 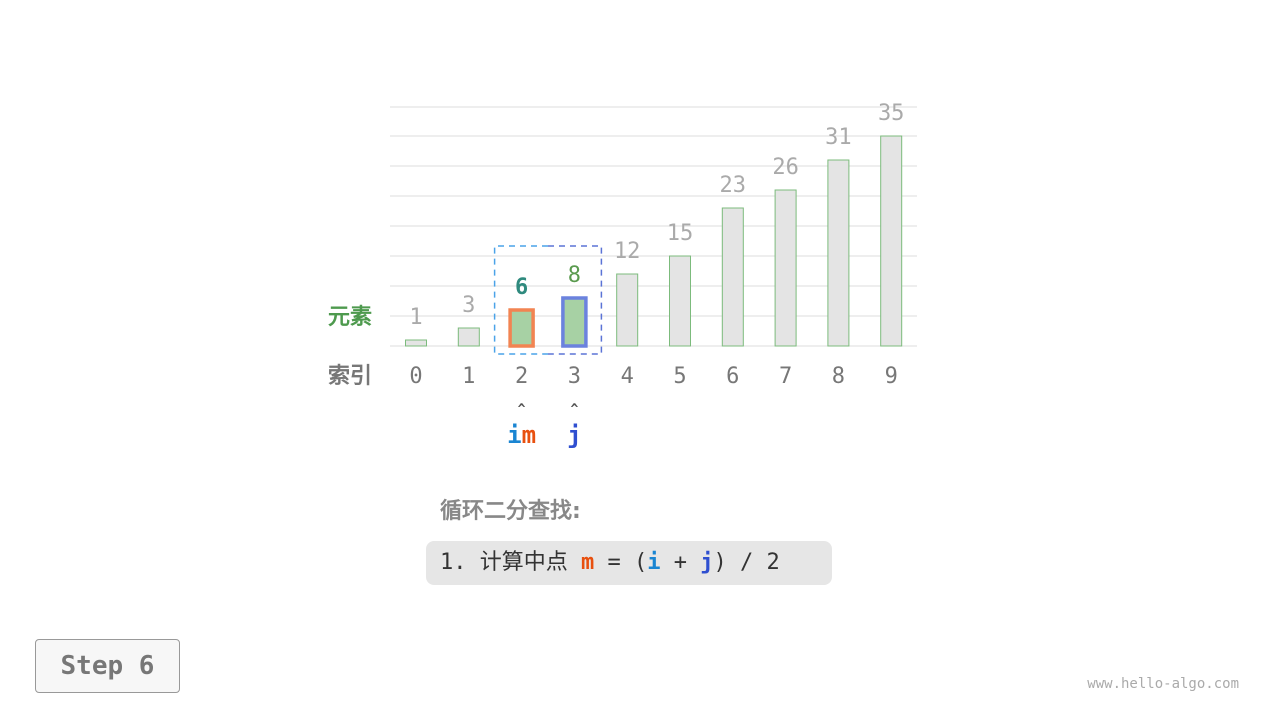 I want to click on value-label: 12, so click(x=627, y=251).